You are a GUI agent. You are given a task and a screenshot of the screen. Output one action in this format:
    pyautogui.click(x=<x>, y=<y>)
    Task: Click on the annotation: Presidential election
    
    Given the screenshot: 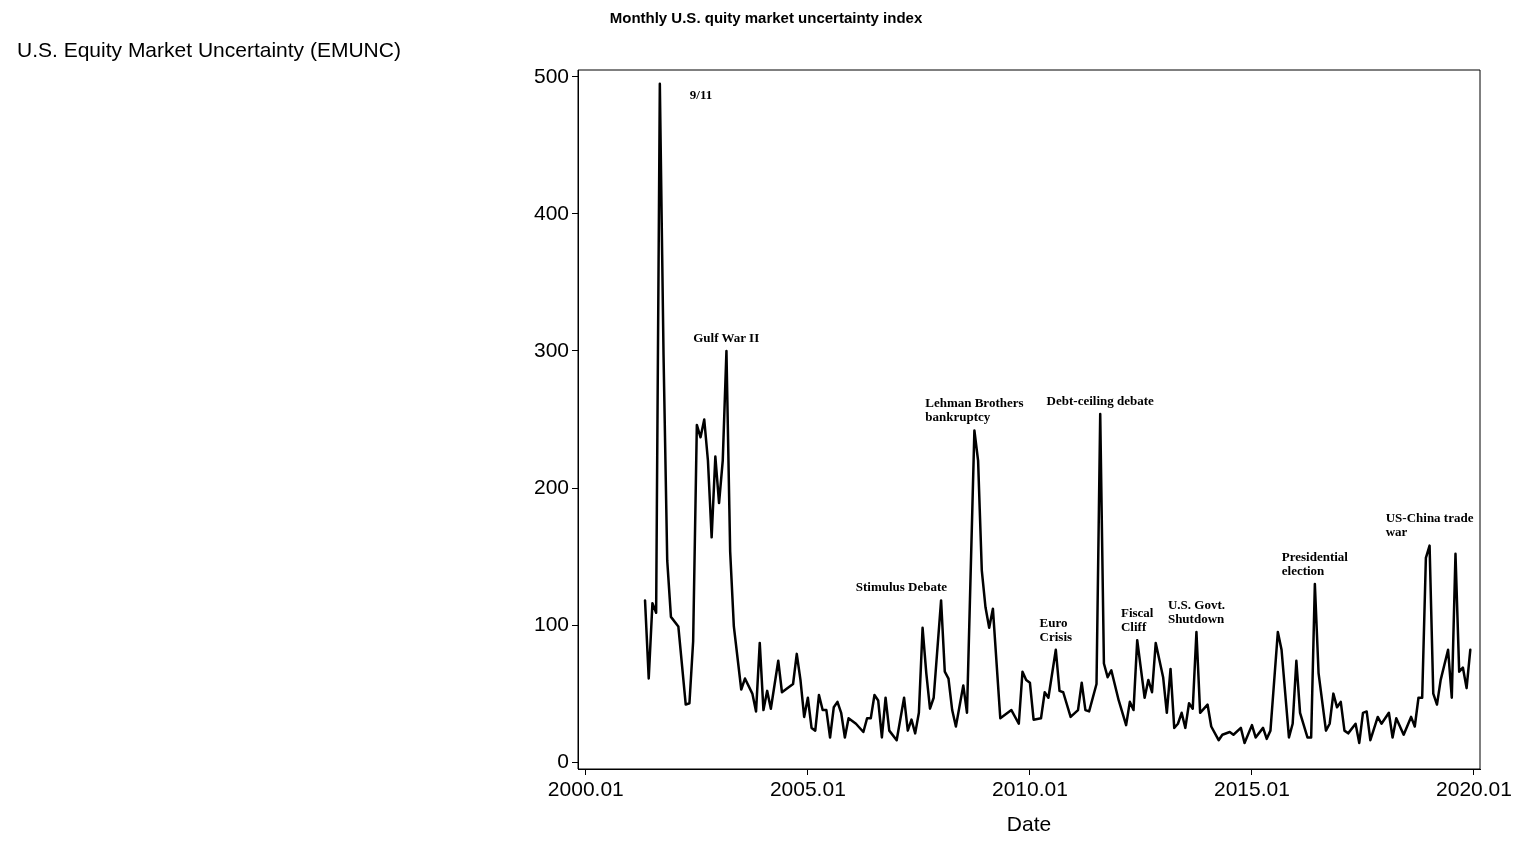 What is the action you would take?
    pyautogui.click(x=1315, y=563)
    